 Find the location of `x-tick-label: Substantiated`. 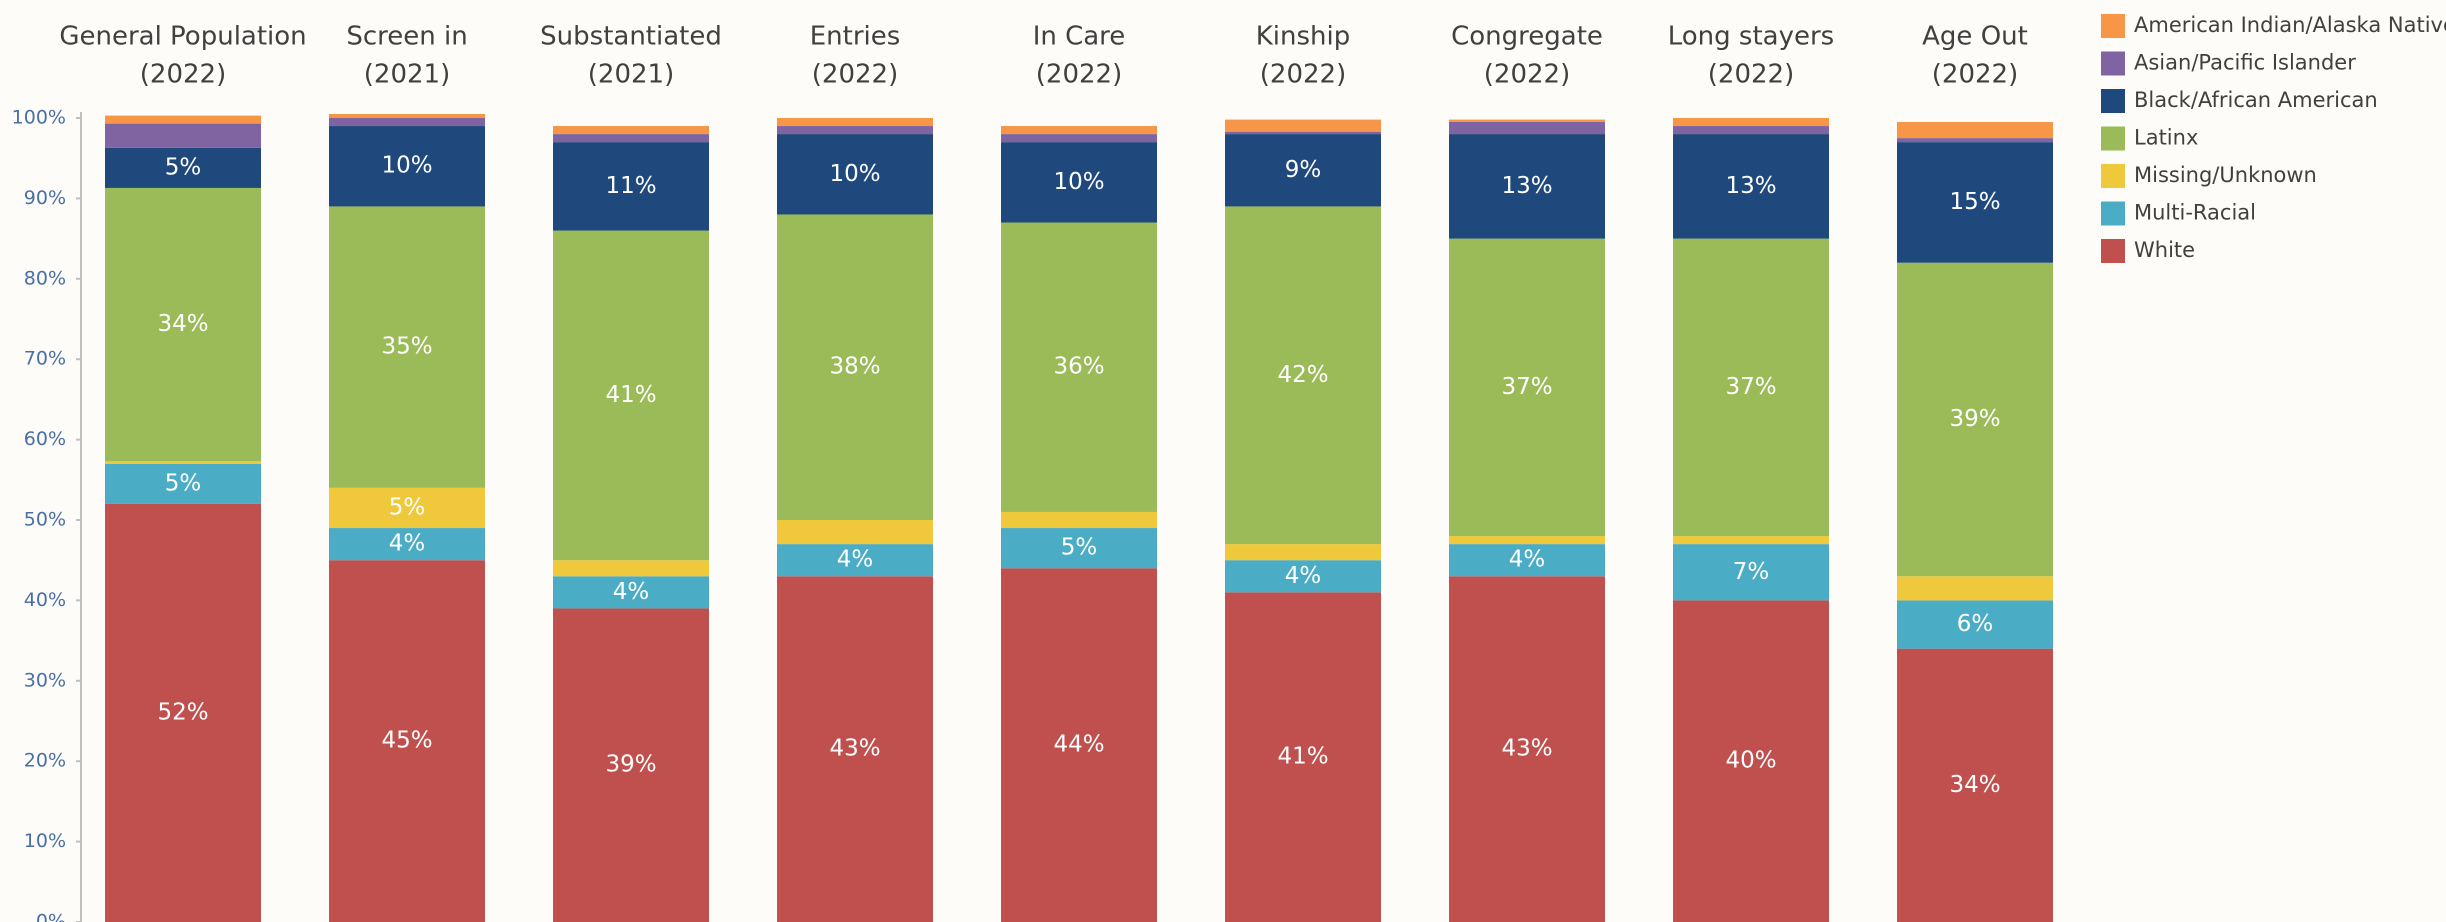

x-tick-label: Substantiated is located at coordinates (631, 37).